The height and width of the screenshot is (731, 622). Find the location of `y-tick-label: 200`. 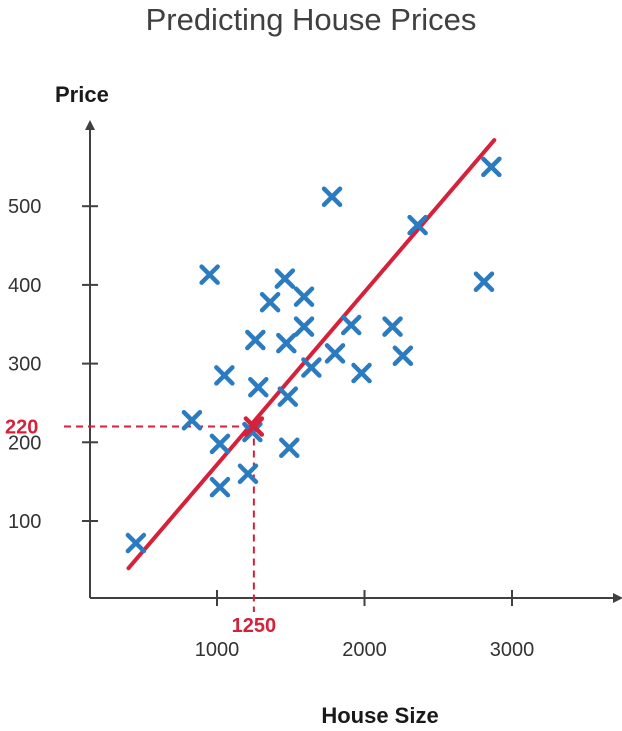

y-tick-label: 200 is located at coordinates (24, 443).